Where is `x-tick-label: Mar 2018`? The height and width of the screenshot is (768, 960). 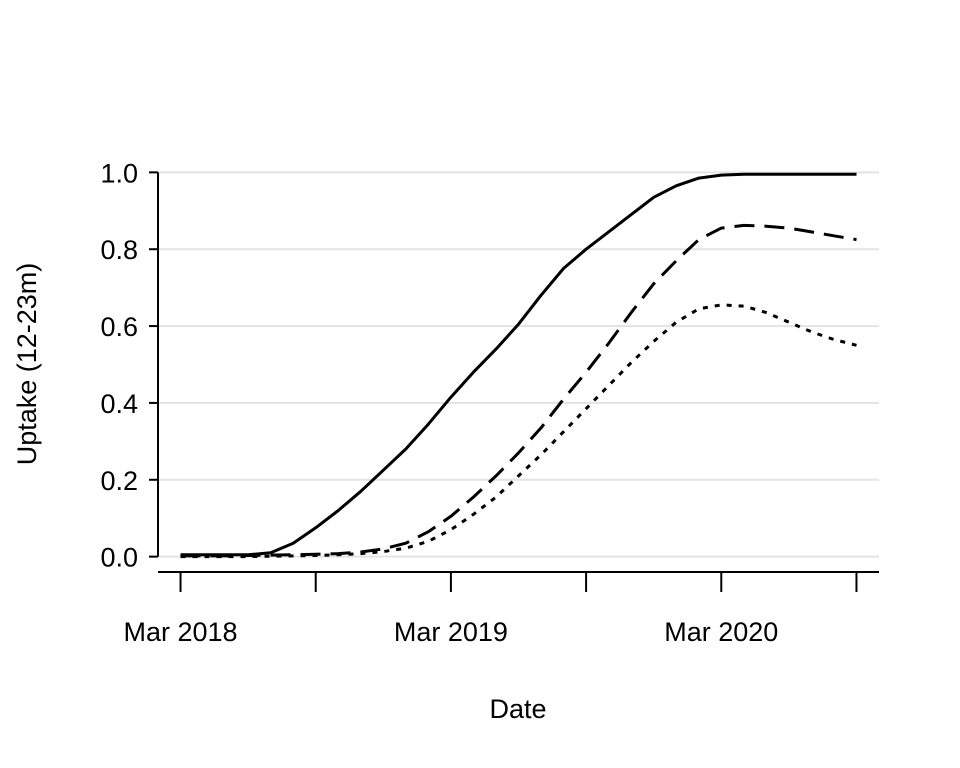
x-tick-label: Mar 2018 is located at coordinates (180, 632).